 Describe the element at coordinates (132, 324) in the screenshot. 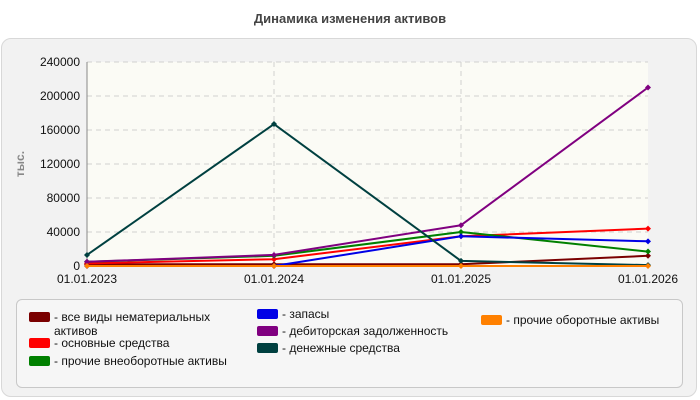

I see `legend-label: - все виды нематериальных активов` at that location.